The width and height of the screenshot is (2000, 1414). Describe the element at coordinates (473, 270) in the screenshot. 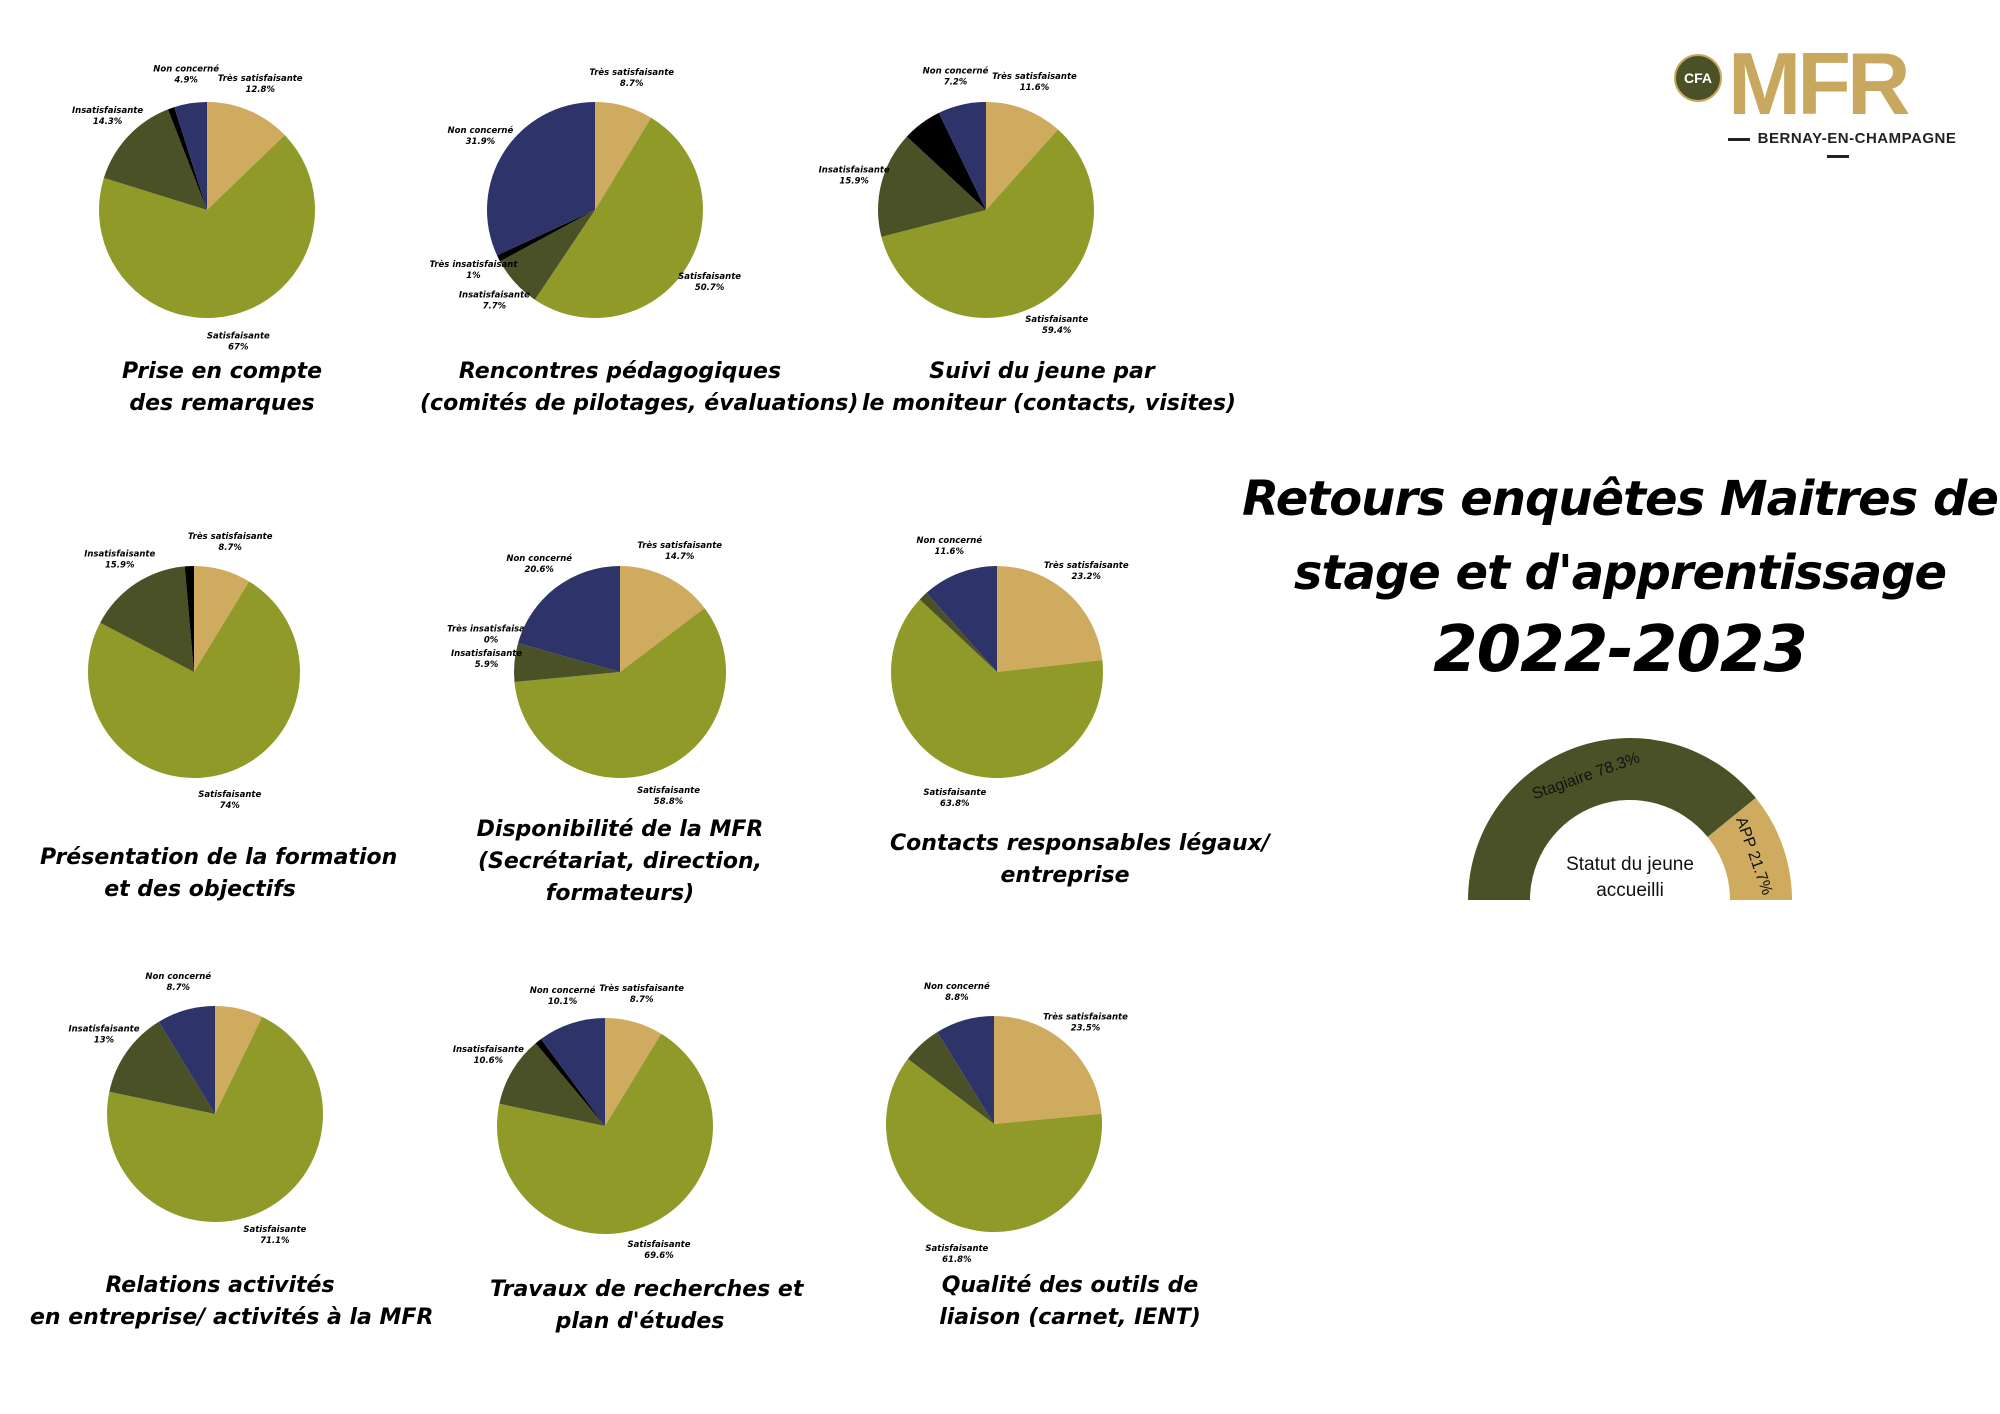

I see `slice-label-tres-insatisfaisant: Très insatisfaisant 1%` at that location.